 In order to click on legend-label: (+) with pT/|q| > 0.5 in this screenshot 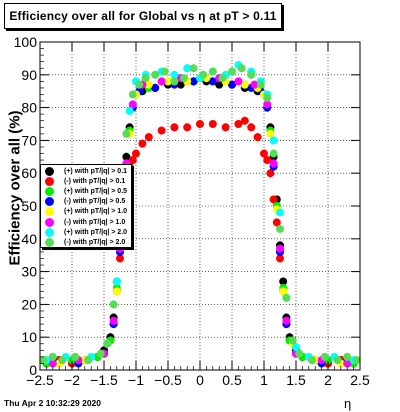, I will do `click(96, 191)`.